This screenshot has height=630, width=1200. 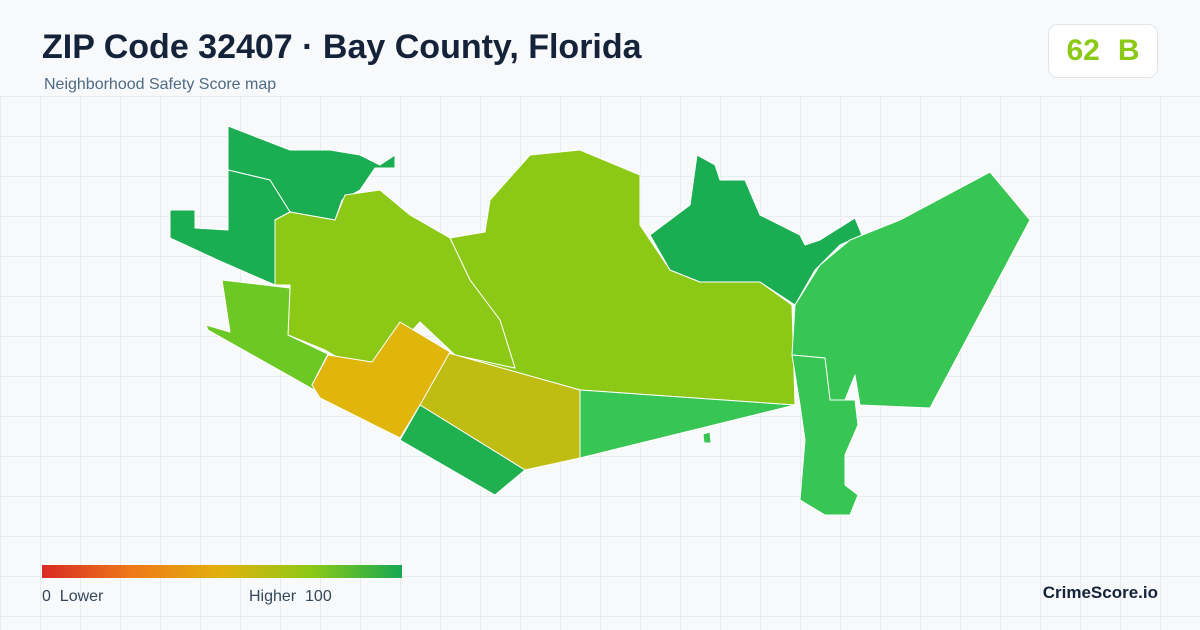 What do you see at coordinates (1103, 51) in the screenshot?
I see `score-badge: 62 B` at bounding box center [1103, 51].